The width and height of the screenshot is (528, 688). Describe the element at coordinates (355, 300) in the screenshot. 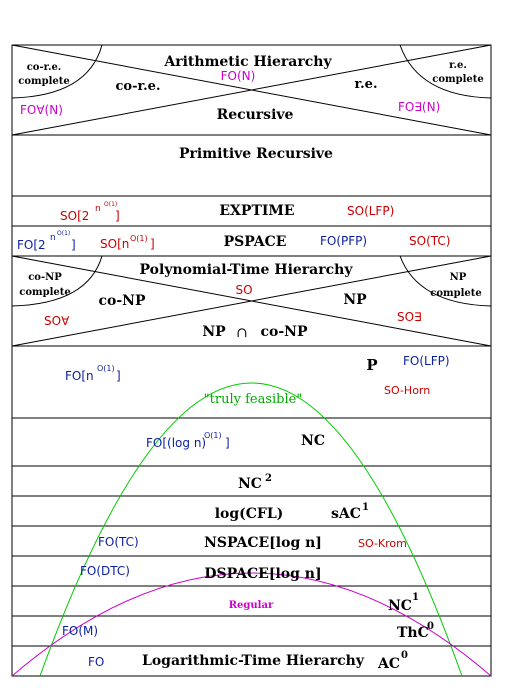

I see `np-label: NP` at that location.